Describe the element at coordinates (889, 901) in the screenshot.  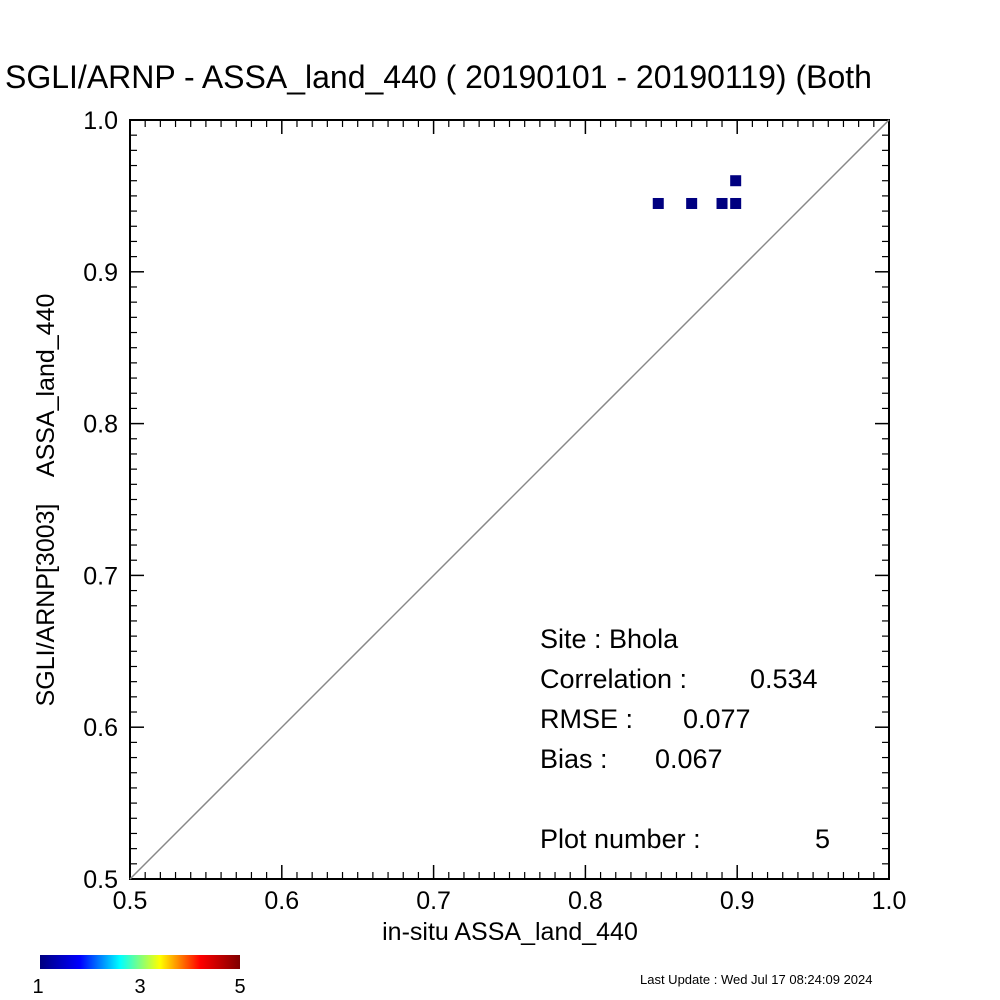
I see `x-tick-label: 1.0` at that location.